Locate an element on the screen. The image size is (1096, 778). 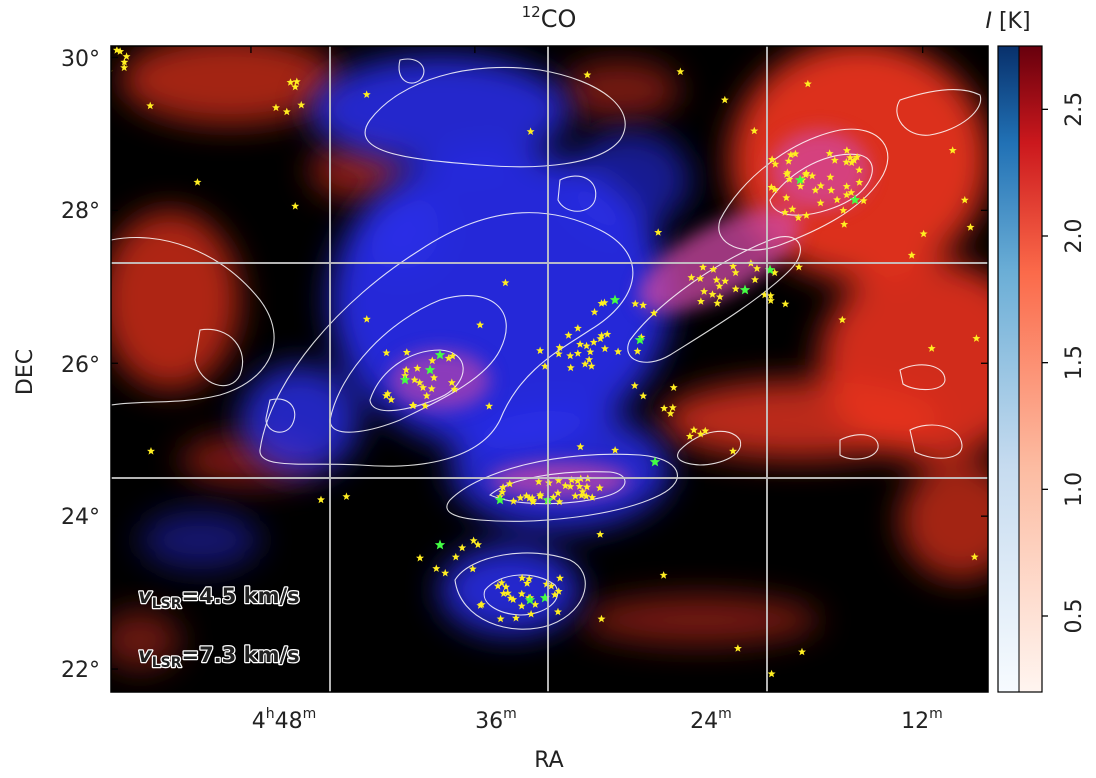
colorbar: I [K] 0.5 1.0 1.5 2.0 2.5 is located at coordinates (1036, 351).